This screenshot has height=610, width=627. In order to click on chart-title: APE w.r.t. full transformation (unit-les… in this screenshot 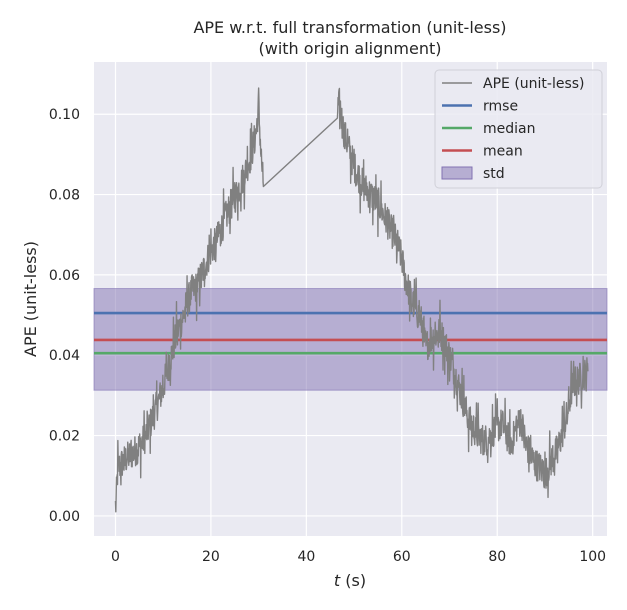, I will do `click(349, 27)`.